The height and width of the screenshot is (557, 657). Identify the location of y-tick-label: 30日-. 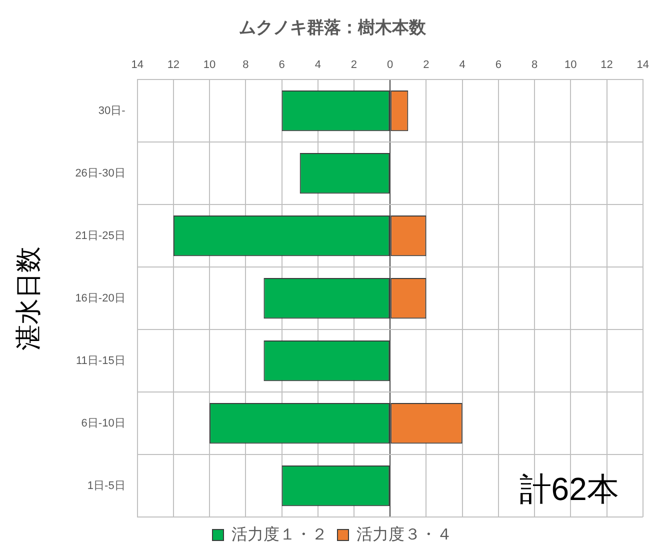
(112, 110).